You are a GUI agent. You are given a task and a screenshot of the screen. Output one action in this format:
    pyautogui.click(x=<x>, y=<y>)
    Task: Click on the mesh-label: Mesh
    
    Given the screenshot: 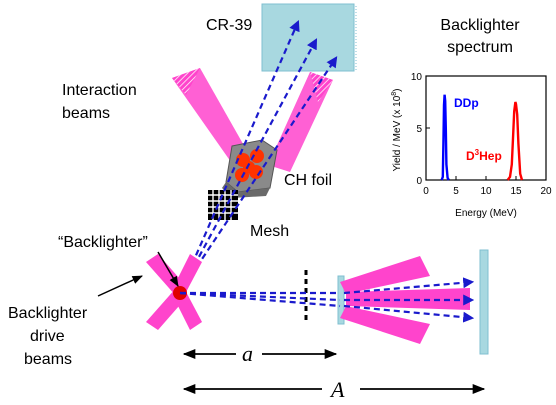 What is the action you would take?
    pyautogui.click(x=269, y=231)
    